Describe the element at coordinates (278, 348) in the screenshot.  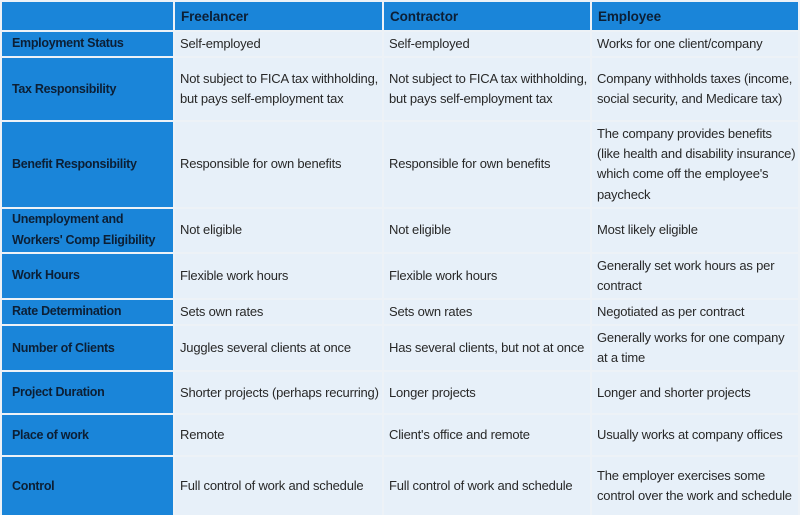
I see `table-cell: Juggles several clients at once` at that location.